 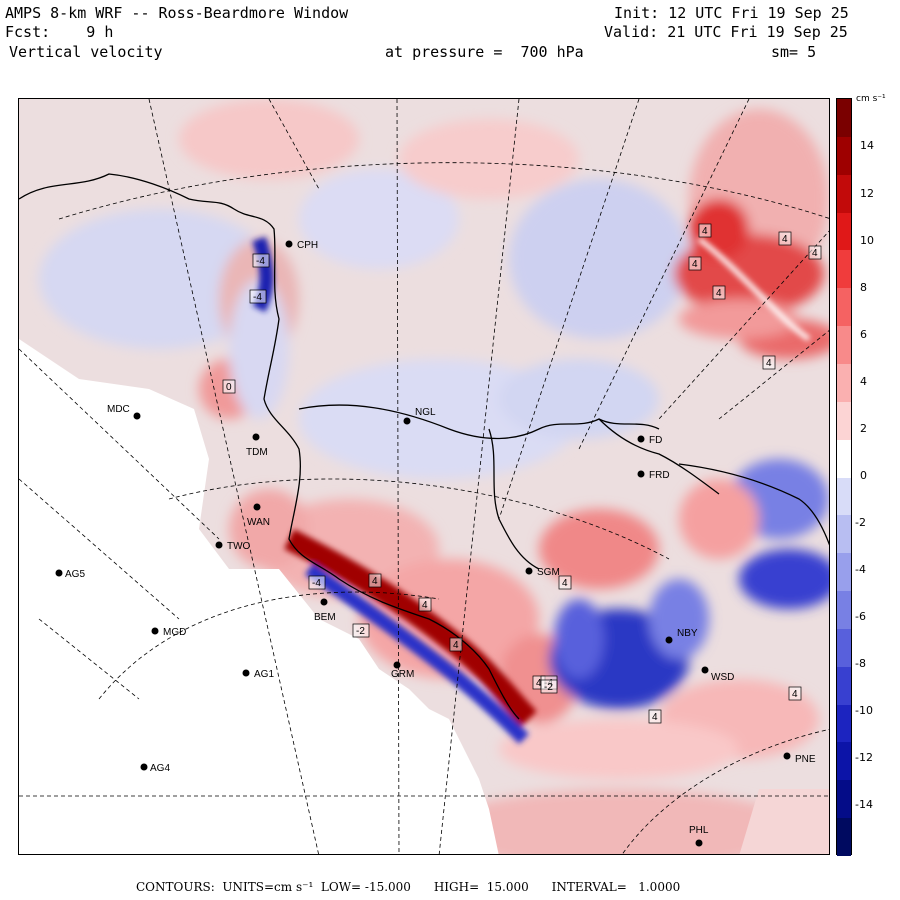 What do you see at coordinates (860, 569) in the screenshot?
I see `colorbar-tick-label: -4` at bounding box center [860, 569].